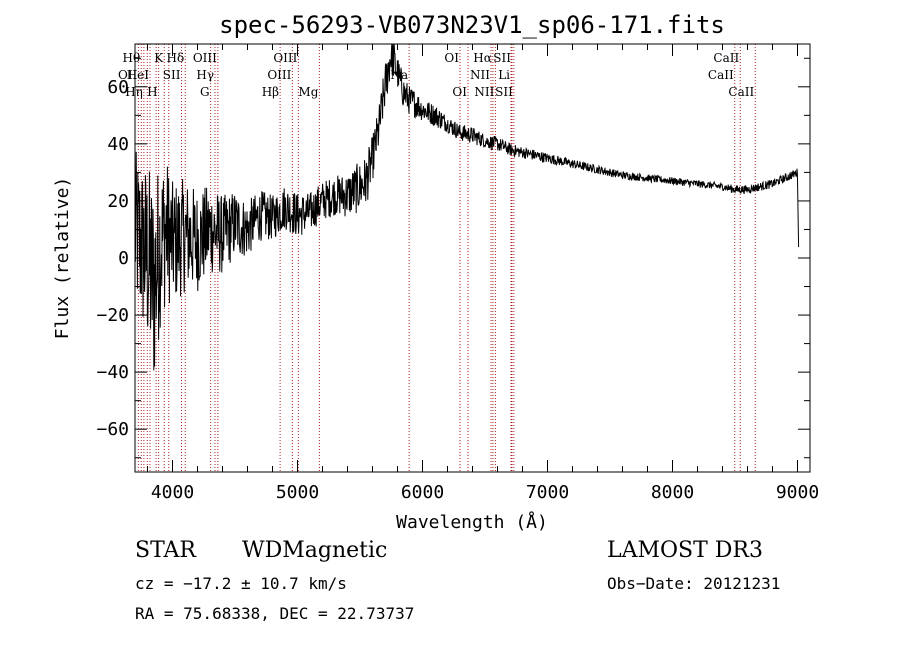  Describe the element at coordinates (422, 492) in the screenshot. I see `x-tick-label: 6000` at that location.